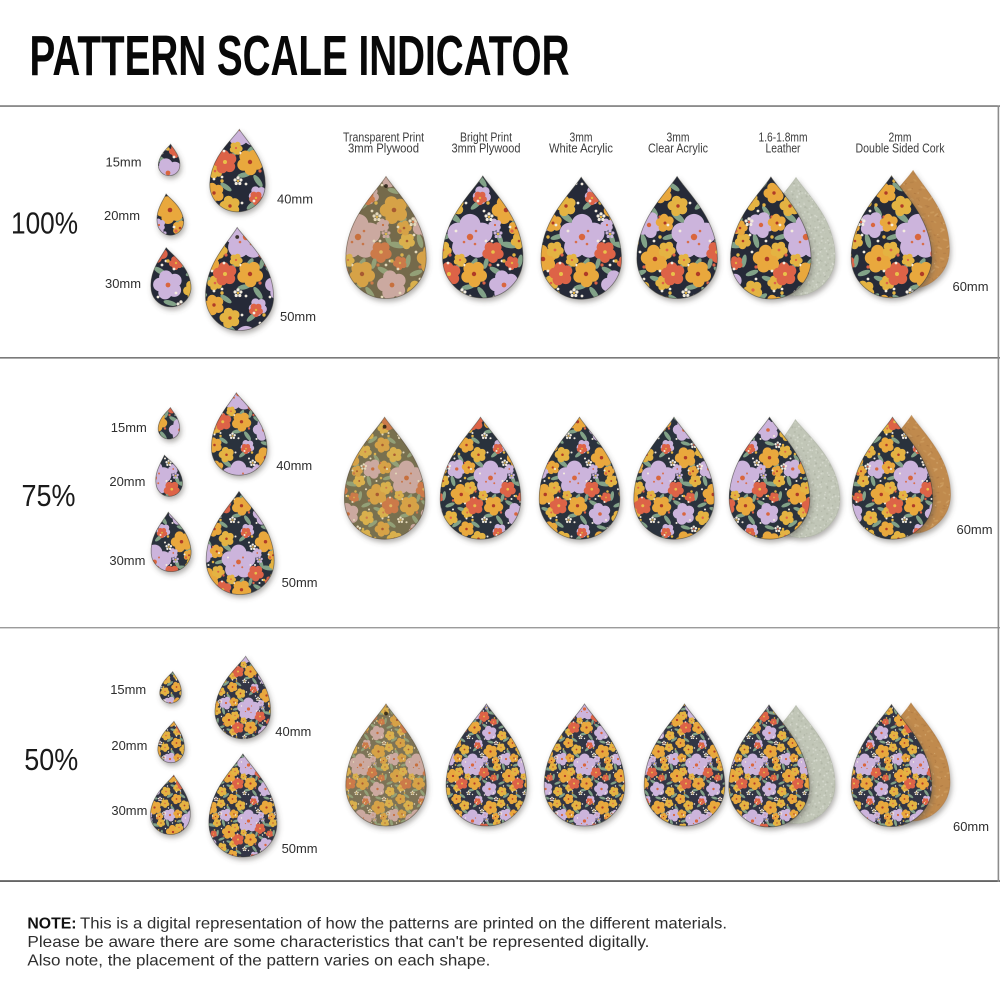  What do you see at coordinates (783, 149) in the screenshot?
I see `svg-text: Leather` at bounding box center [783, 149].